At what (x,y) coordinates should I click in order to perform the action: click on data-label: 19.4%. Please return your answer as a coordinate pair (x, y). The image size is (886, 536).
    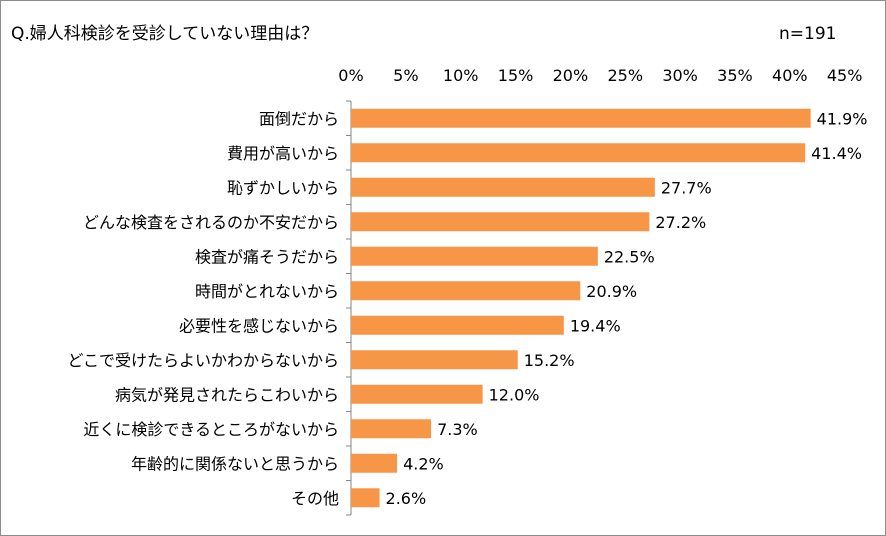
    Looking at the image, I should click on (595, 325).